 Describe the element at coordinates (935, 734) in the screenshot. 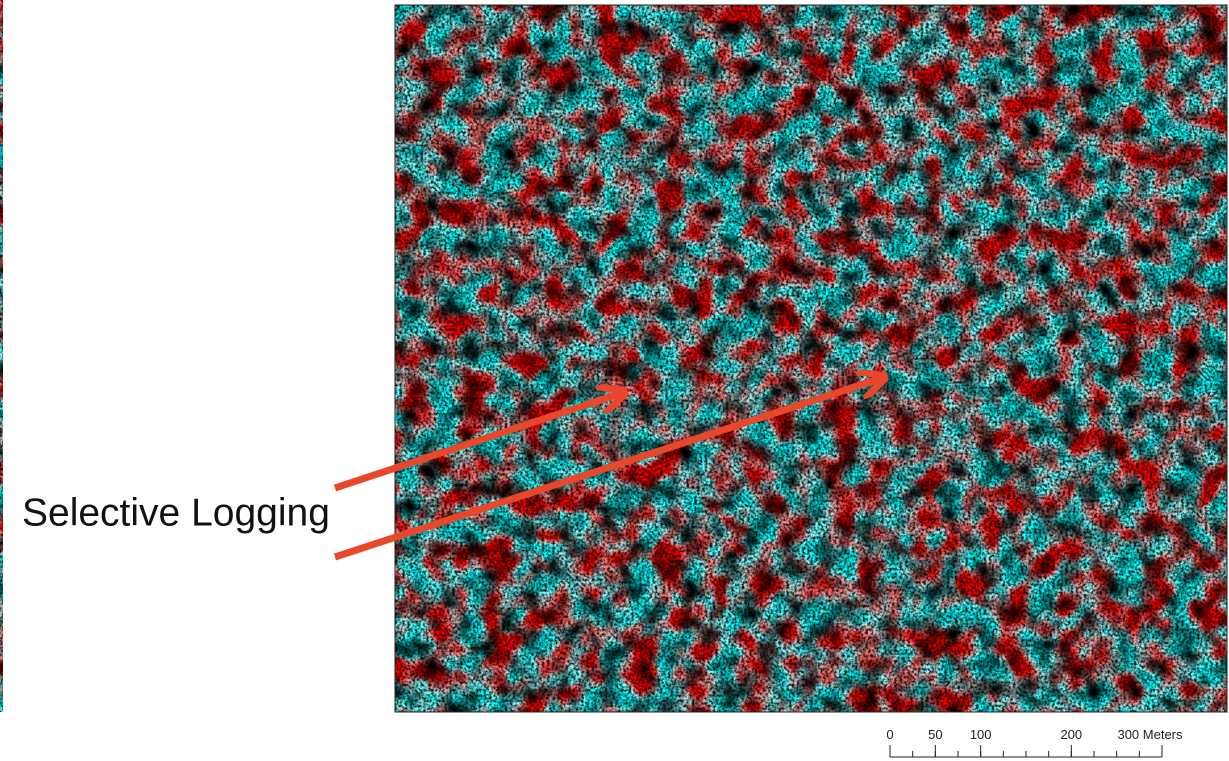

I see `scale-label: 50` at that location.